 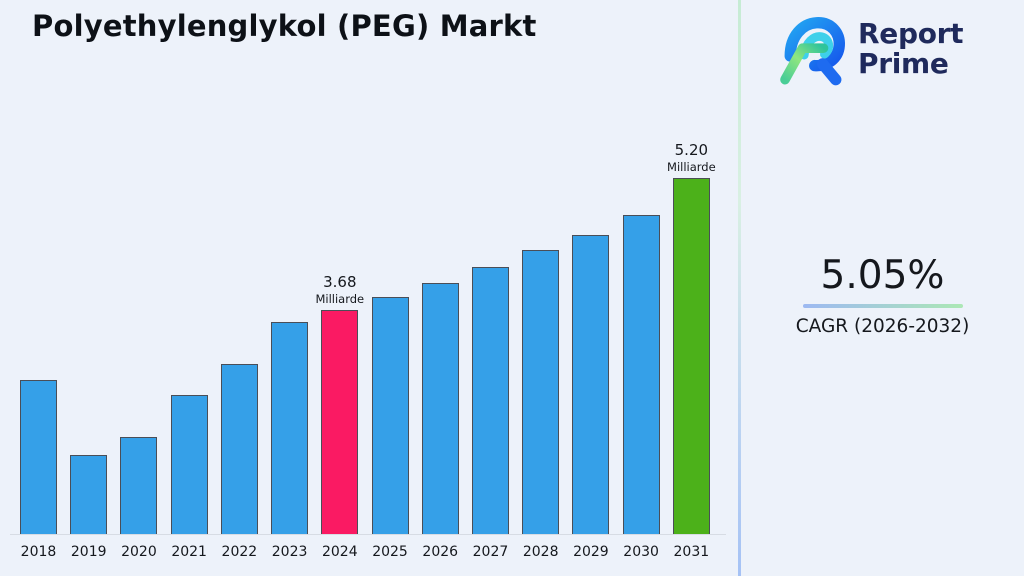 What do you see at coordinates (239, 449) in the screenshot?
I see `bar-2022` at bounding box center [239, 449].